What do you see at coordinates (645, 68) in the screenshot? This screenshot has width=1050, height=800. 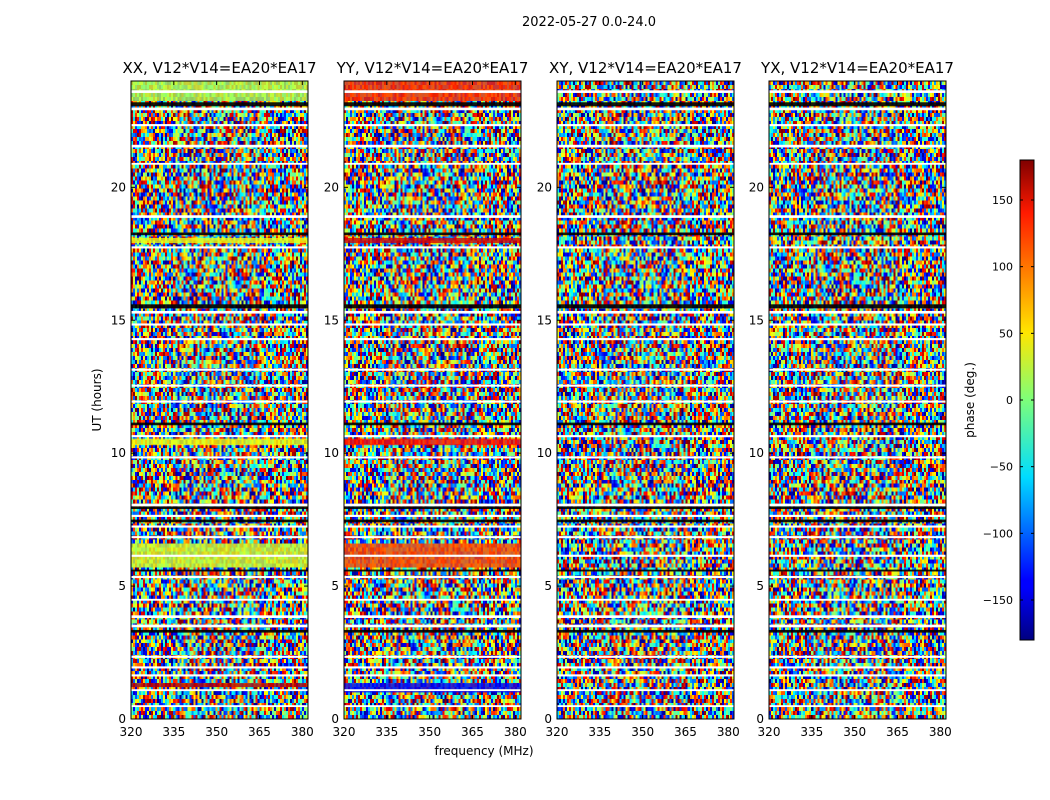 I see `panel-title: XY, V12*V14=EA20*EA17` at bounding box center [645, 68].